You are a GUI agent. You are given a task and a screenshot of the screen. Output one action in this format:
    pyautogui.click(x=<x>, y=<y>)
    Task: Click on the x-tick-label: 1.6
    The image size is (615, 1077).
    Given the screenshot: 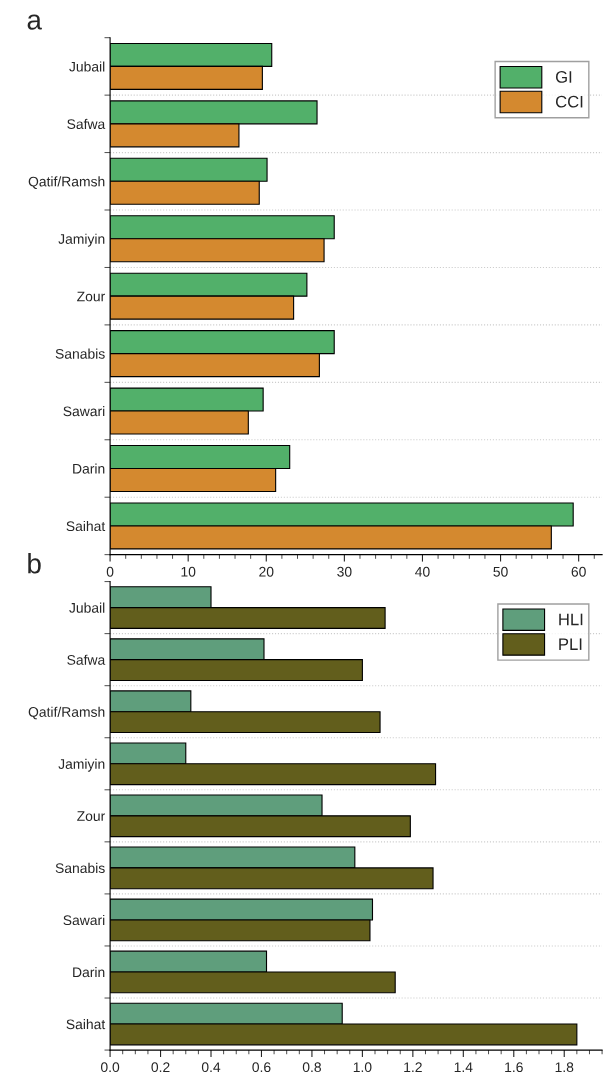 What is the action you would take?
    pyautogui.click(x=514, y=1067)
    